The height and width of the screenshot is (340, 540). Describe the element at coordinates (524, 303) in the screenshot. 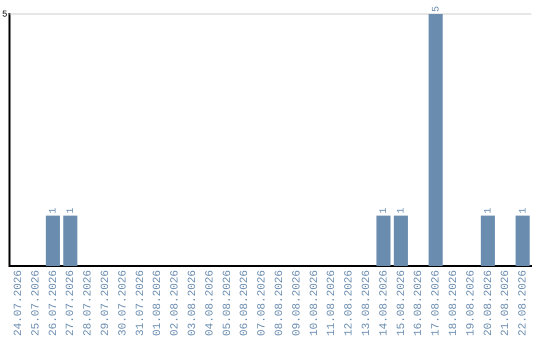

I see `x-tick-label: 22.08.2026` at that location.